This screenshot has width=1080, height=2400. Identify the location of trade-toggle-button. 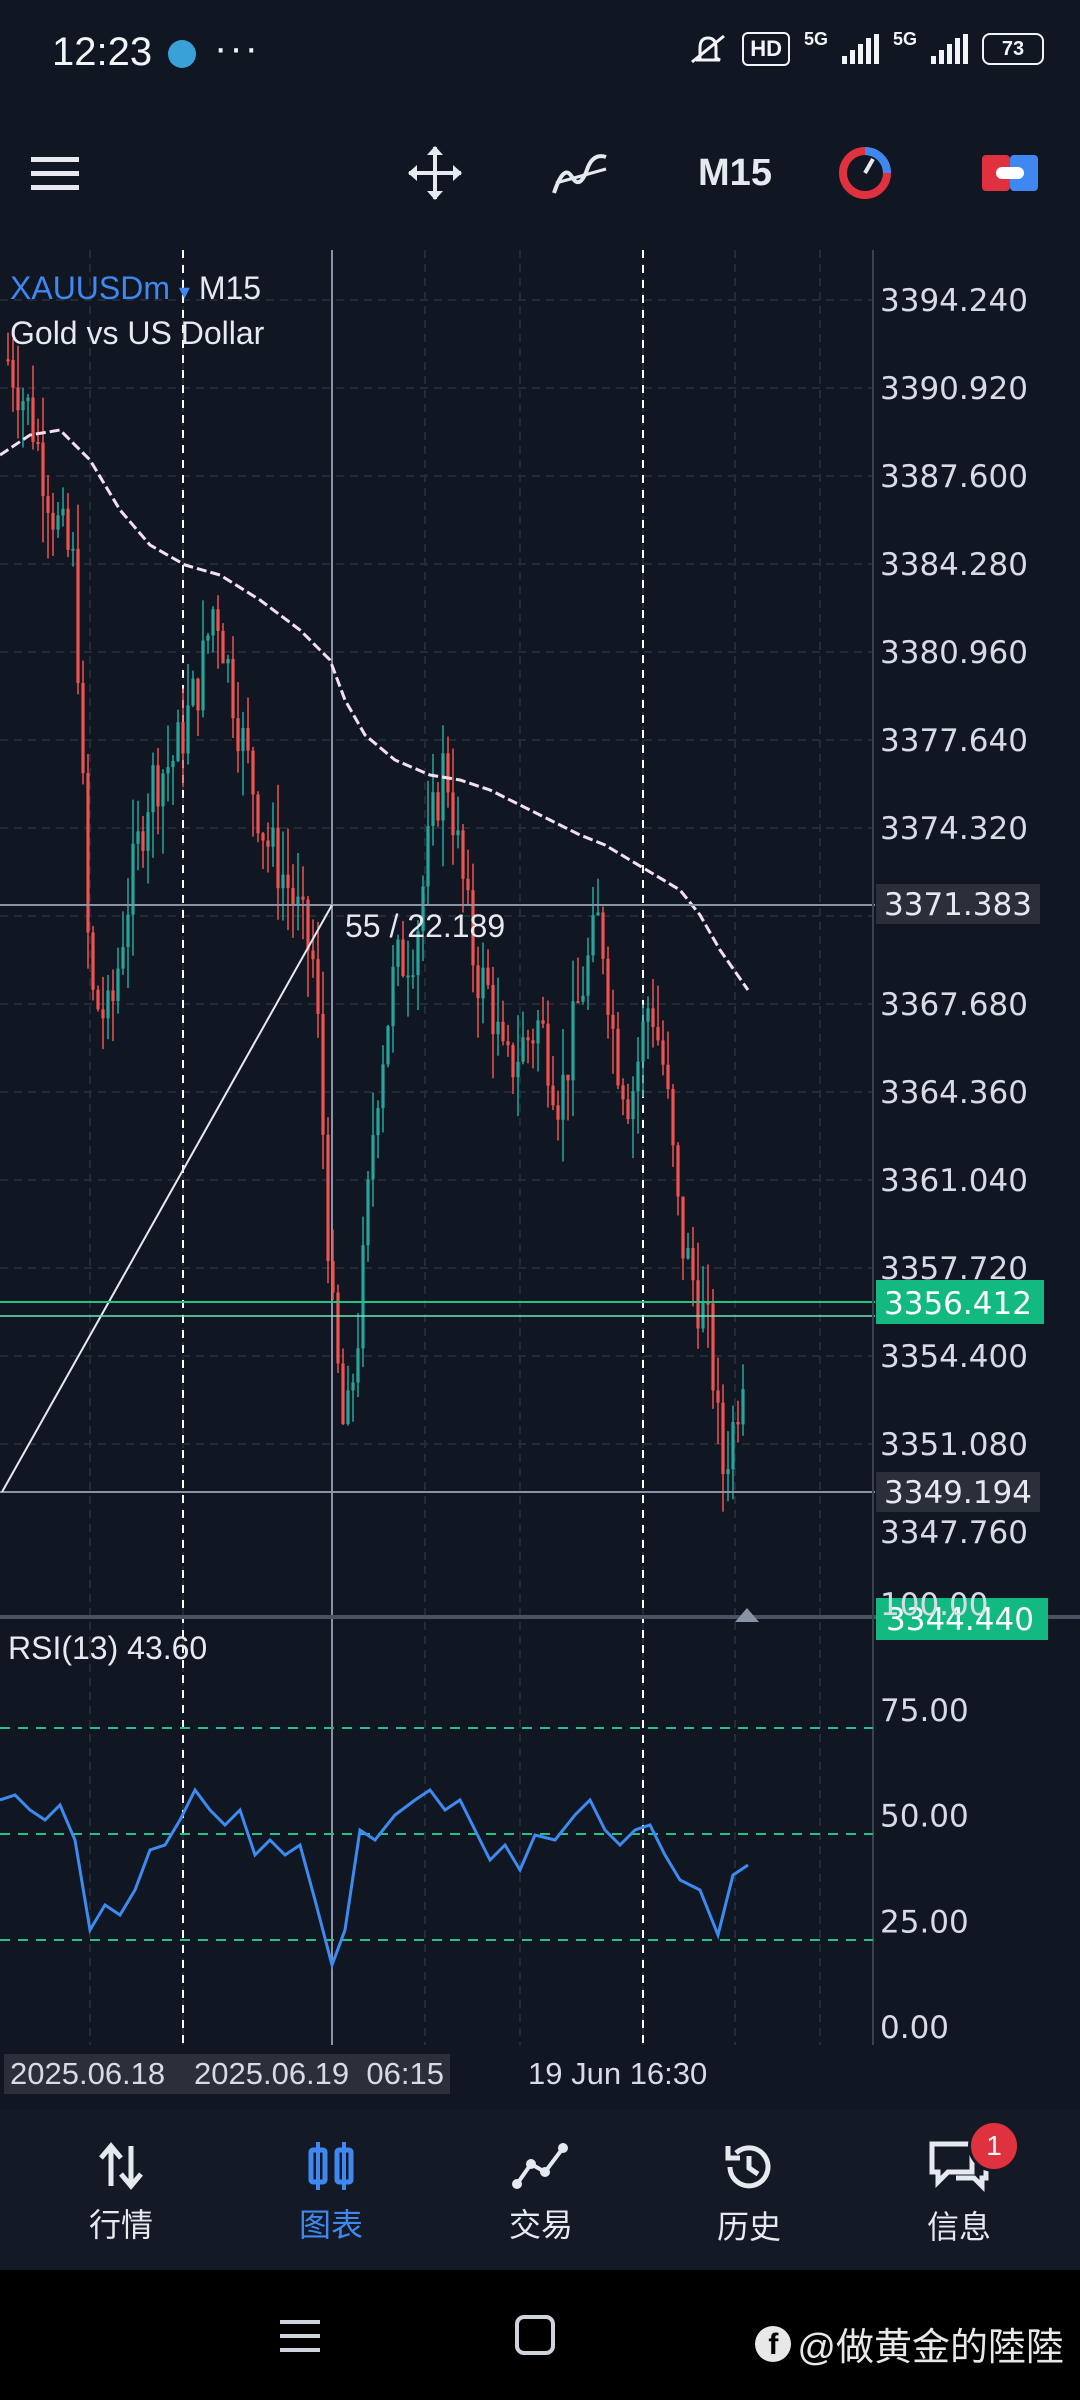
(1010, 173).